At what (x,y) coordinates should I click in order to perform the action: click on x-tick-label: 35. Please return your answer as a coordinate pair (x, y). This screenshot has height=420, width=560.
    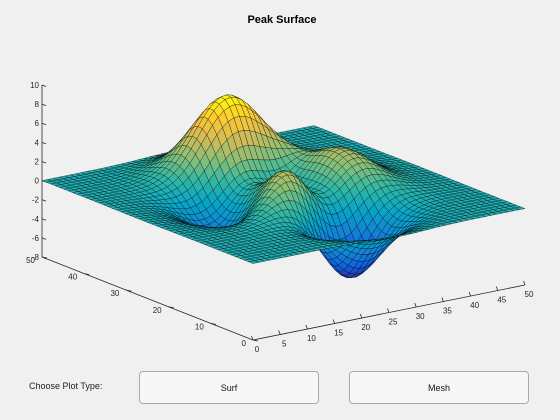
    Looking at the image, I should click on (447, 311).